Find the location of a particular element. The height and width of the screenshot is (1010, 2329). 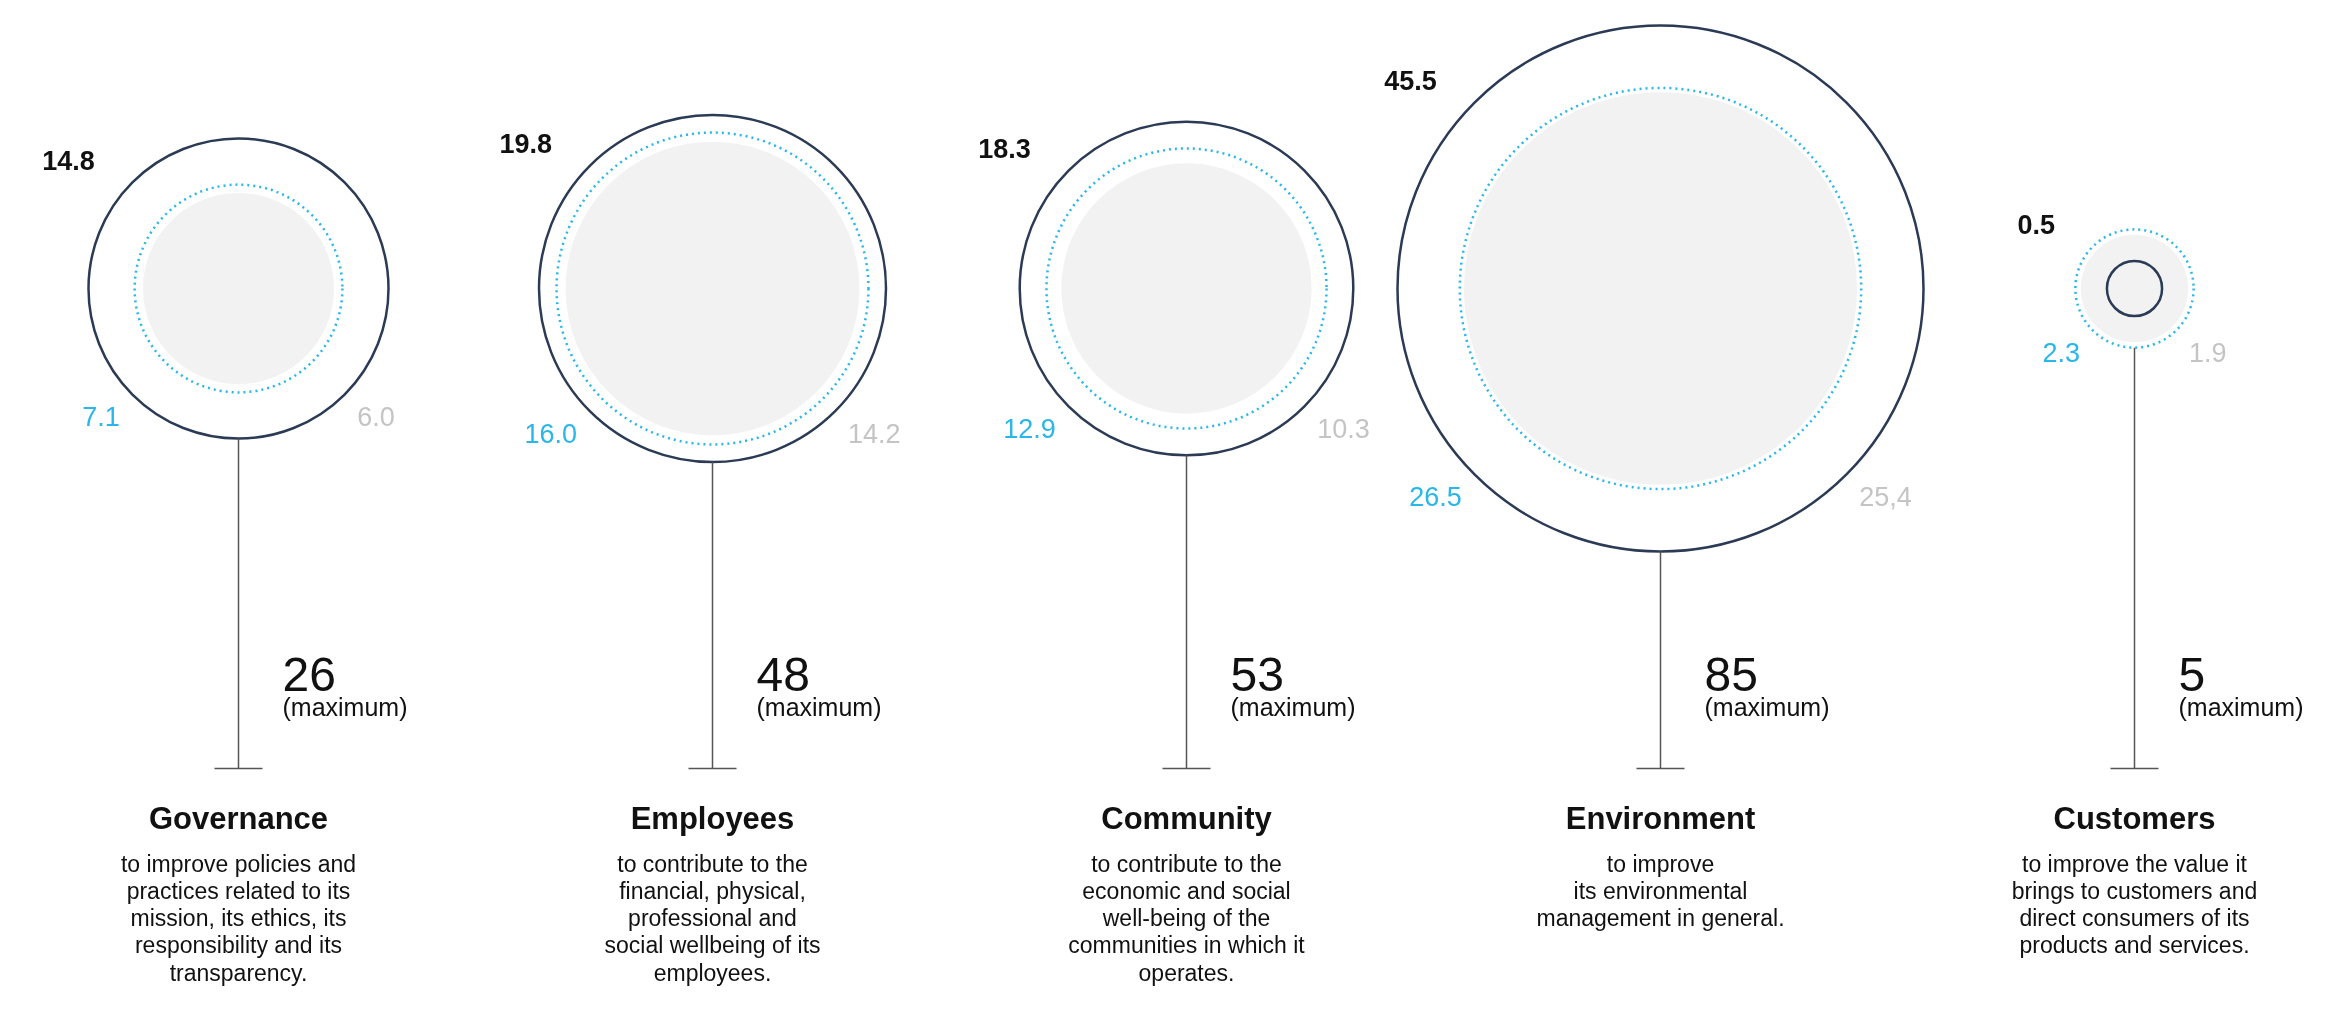

text: to contribute to the economic and social well-being of the communities in which it operates. is located at coordinates (1187, 918).